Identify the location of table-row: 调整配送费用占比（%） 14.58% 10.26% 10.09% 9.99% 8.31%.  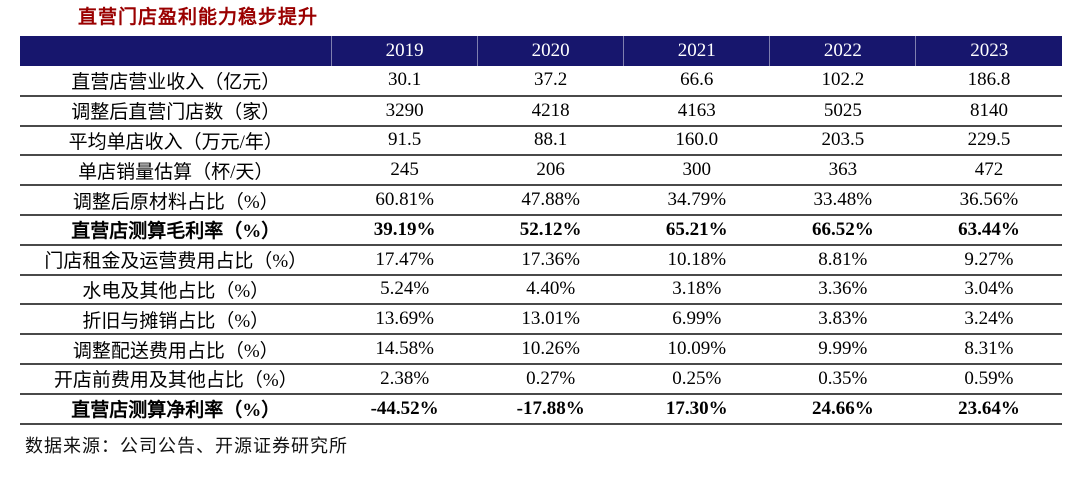
(541, 349).